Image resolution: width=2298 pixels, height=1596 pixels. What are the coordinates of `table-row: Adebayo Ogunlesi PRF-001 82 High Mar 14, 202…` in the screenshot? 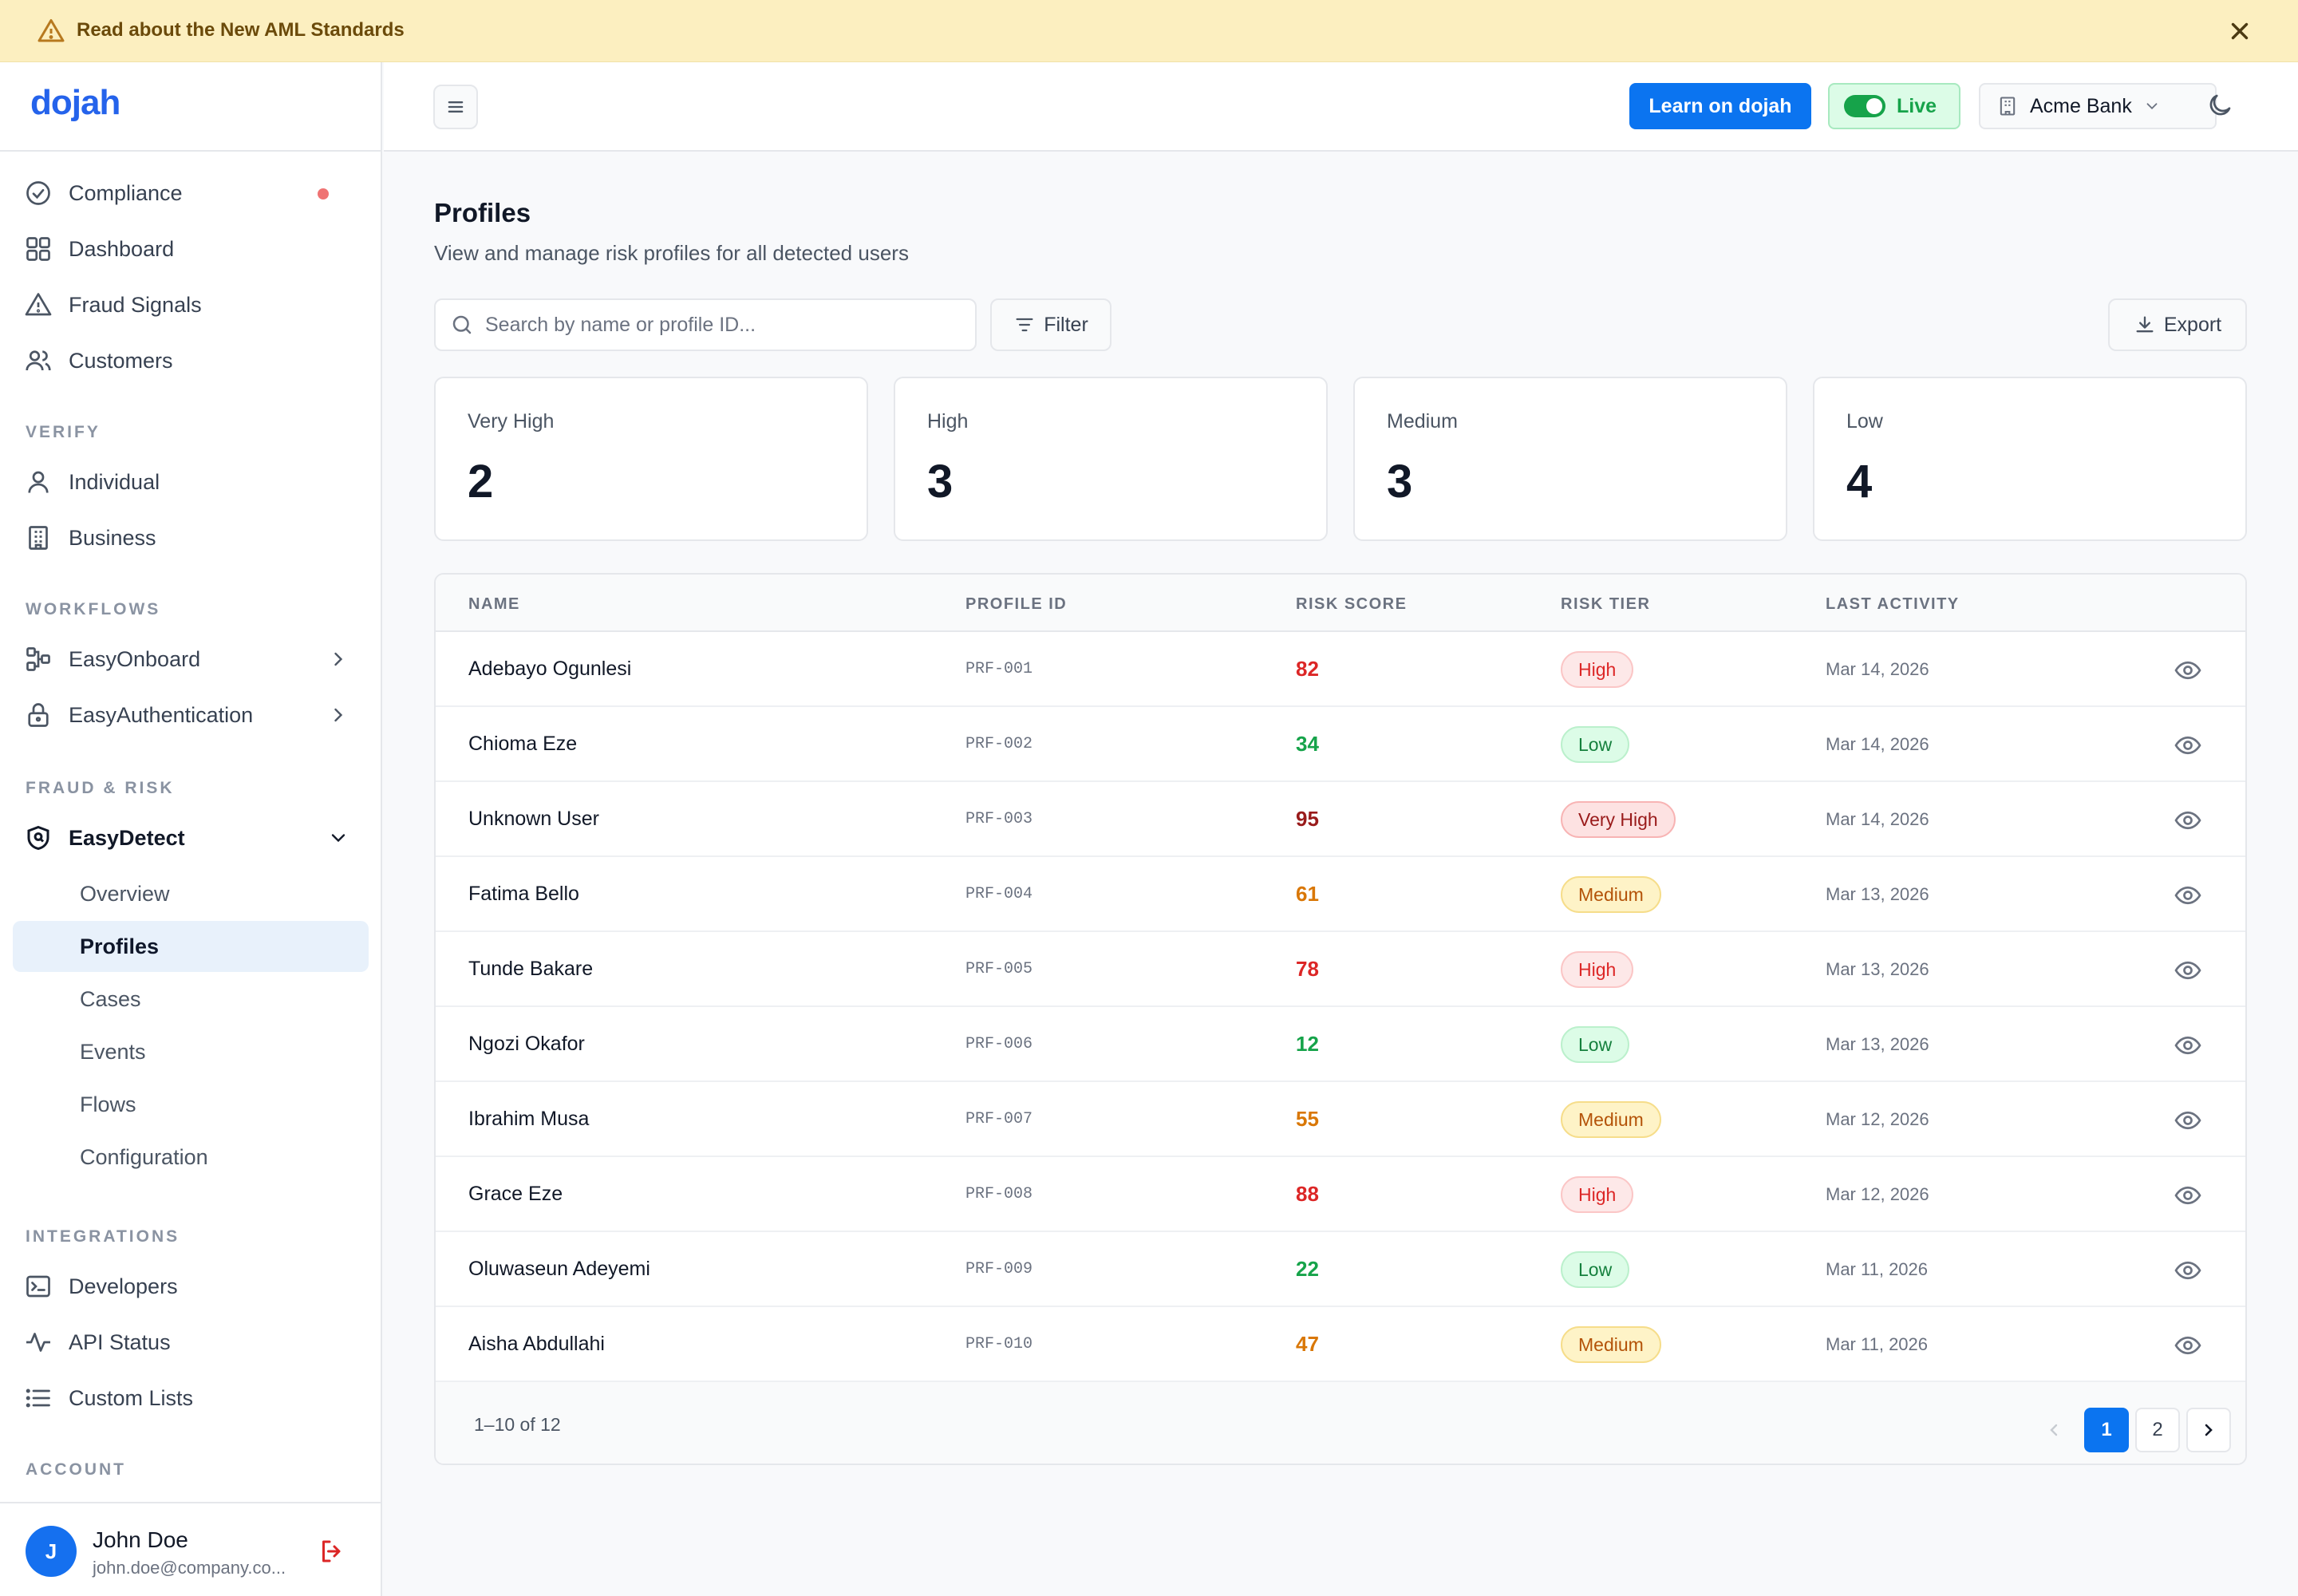 It's located at (1340, 669).